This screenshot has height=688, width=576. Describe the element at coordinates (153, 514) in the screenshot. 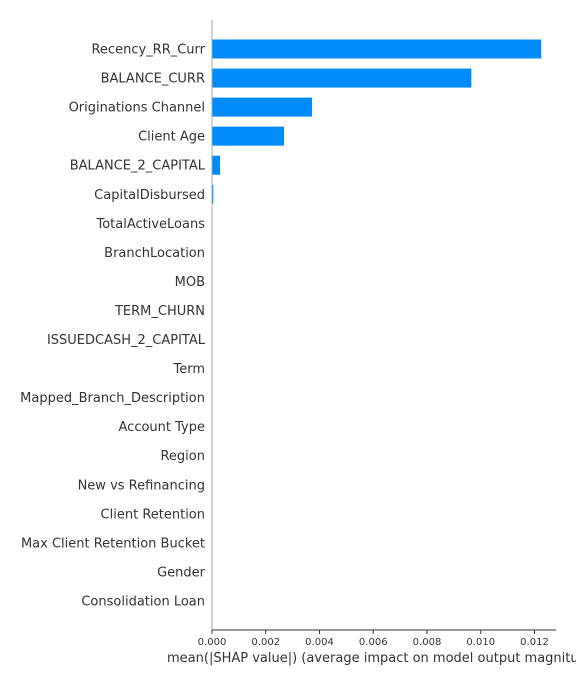

I see `y-tick-label: Client Retention` at that location.